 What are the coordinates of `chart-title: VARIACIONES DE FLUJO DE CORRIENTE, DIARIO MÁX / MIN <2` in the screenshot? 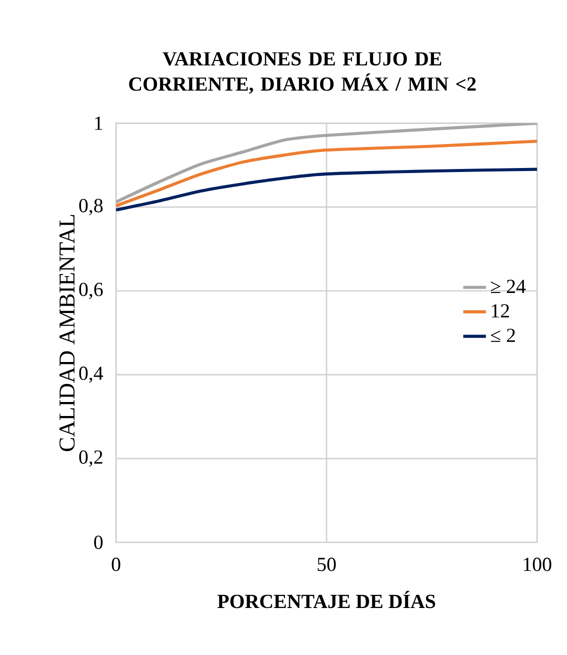 It's located at (302, 73).